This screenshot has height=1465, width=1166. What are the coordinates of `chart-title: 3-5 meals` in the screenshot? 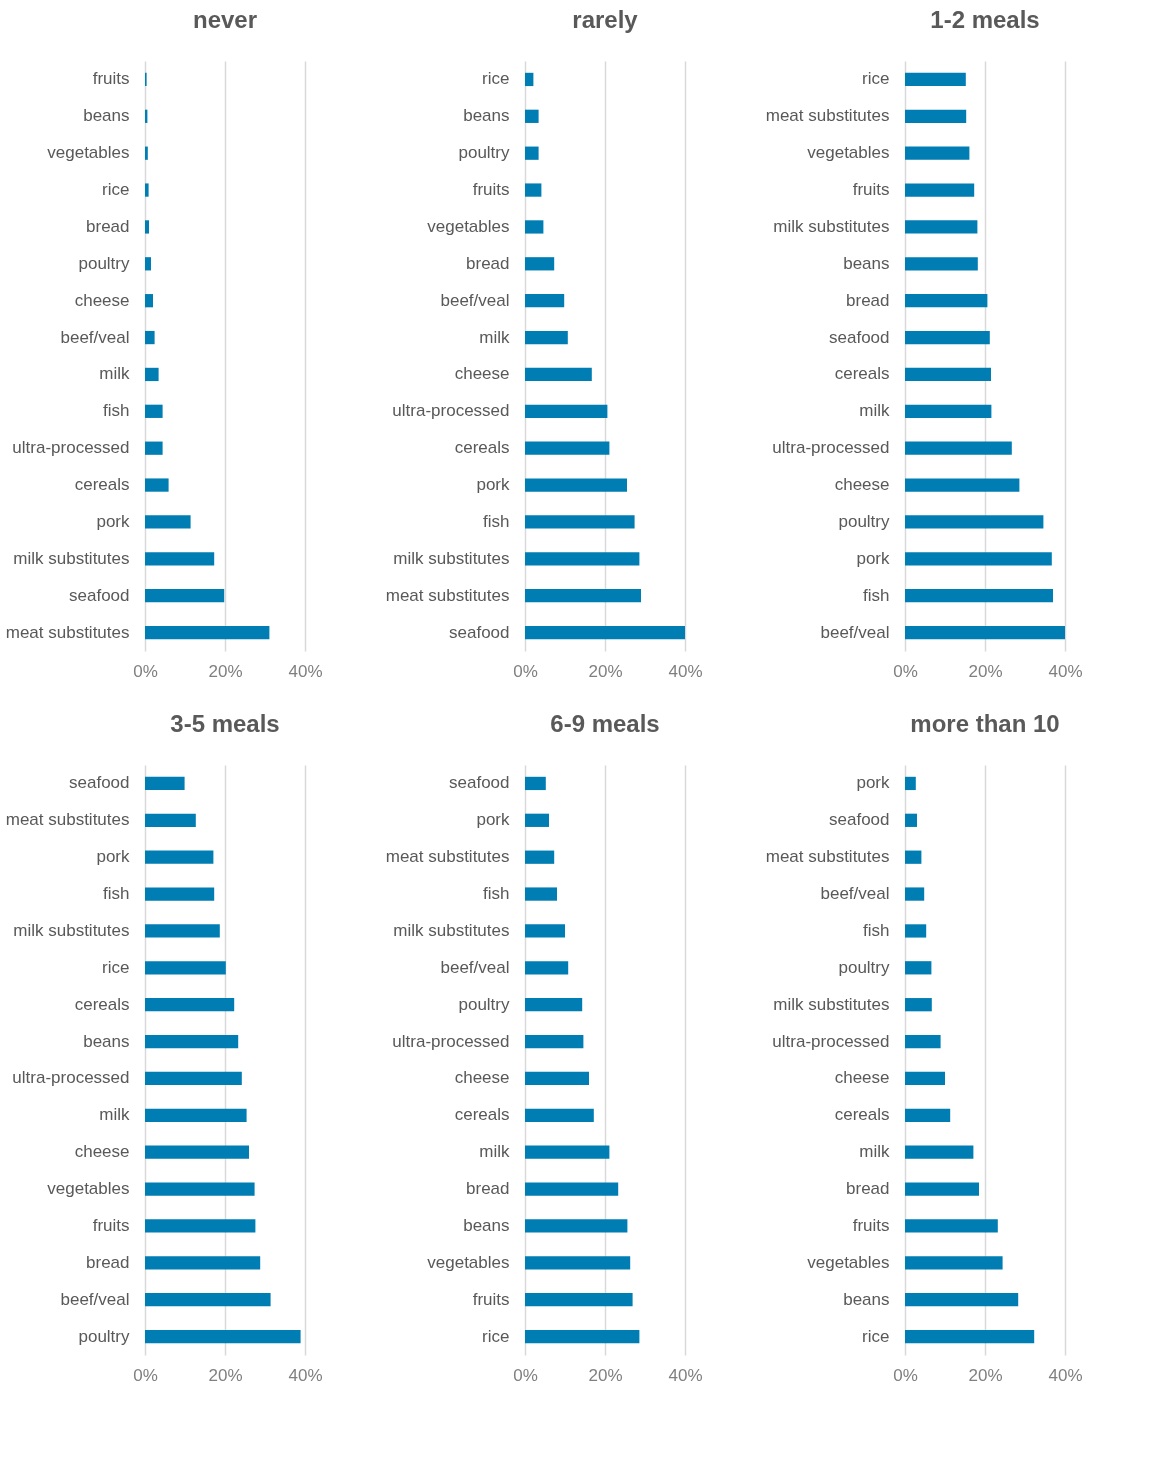 It's located at (225, 723).